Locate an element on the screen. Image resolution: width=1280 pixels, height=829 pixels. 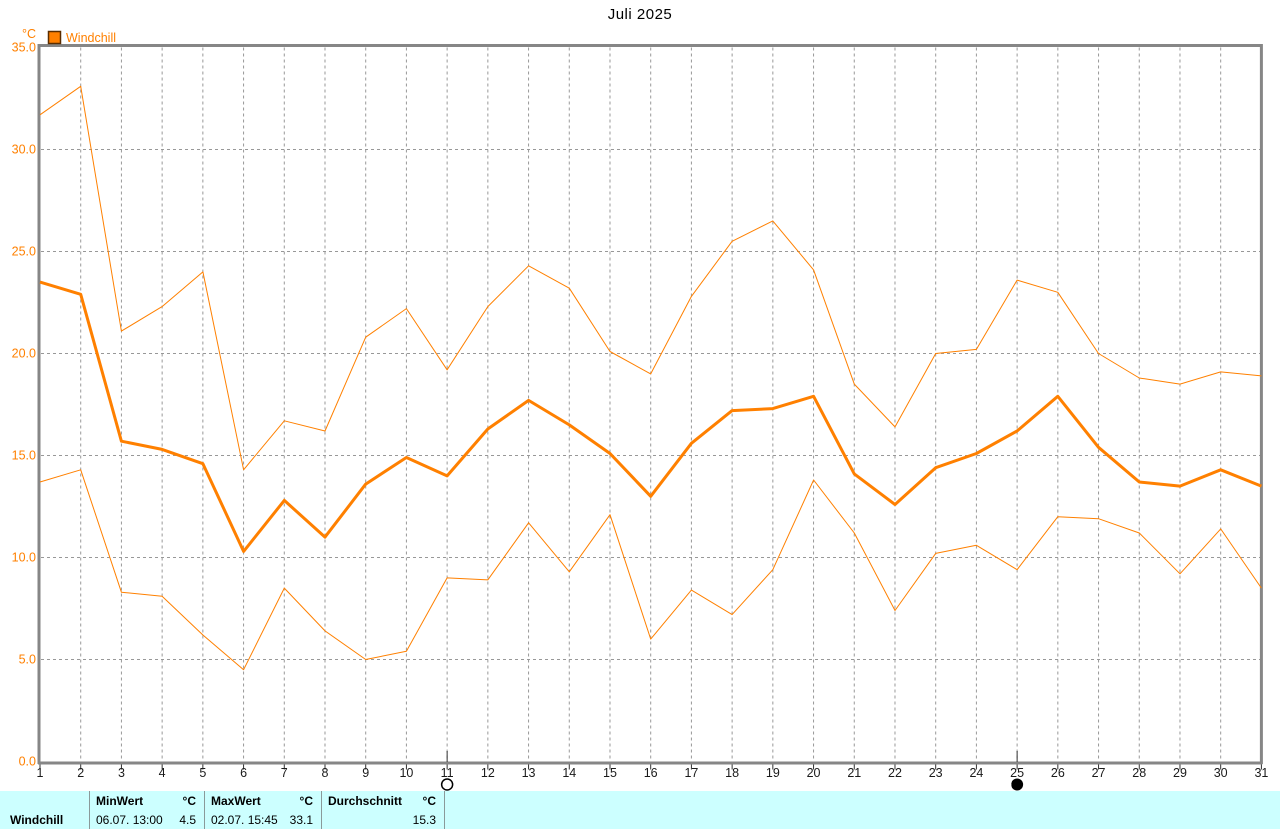
svg-text: 11 is located at coordinates (447, 773).